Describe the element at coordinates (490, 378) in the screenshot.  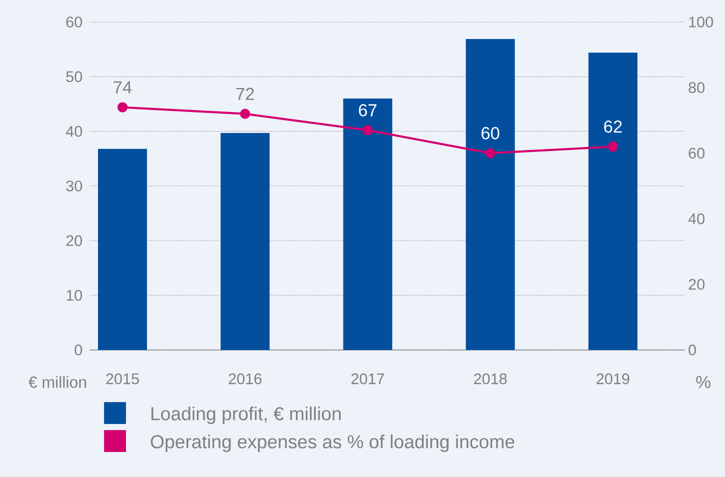
I see `x-tick-label: 2018` at that location.